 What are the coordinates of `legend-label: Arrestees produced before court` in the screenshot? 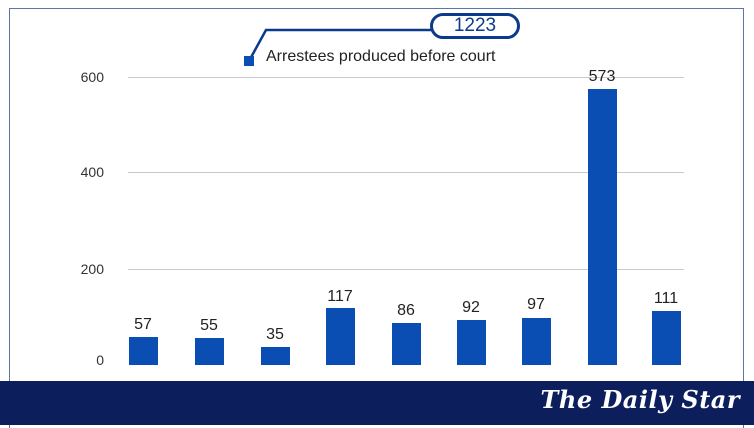 It's located at (381, 56).